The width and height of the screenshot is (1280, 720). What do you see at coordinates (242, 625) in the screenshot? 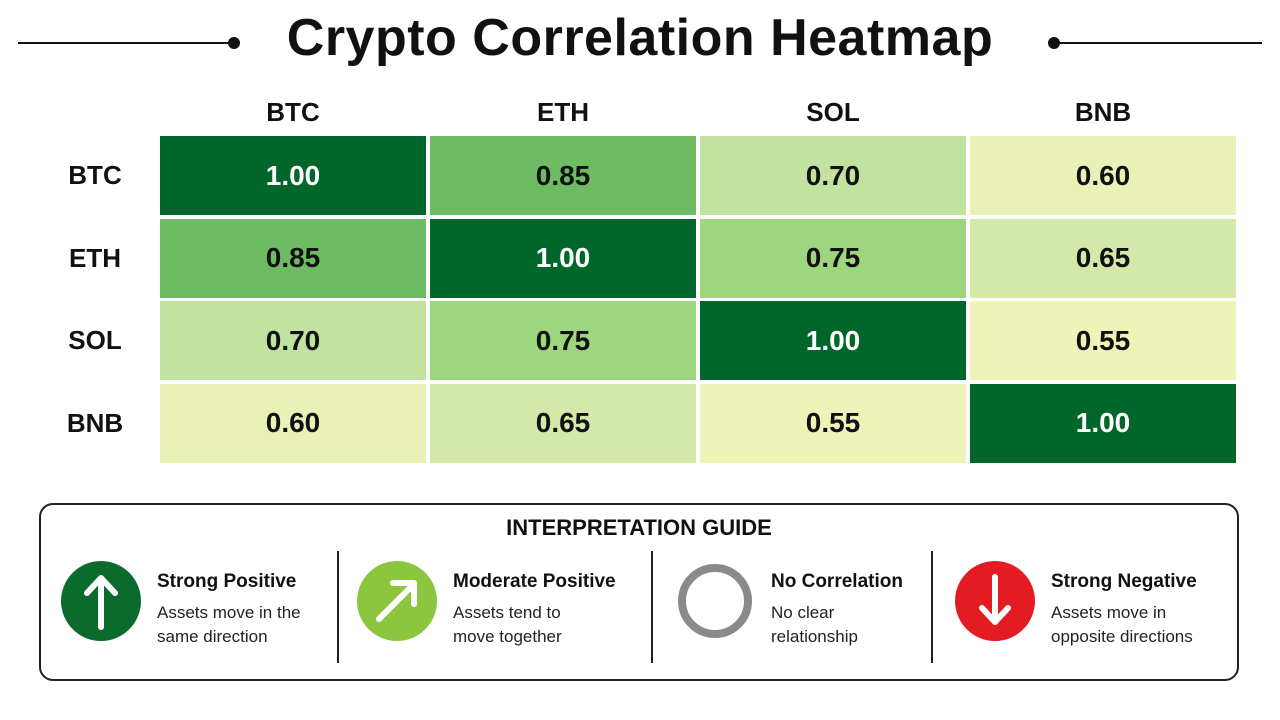
I see `guide-description: Assets move in the same direction` at bounding box center [242, 625].